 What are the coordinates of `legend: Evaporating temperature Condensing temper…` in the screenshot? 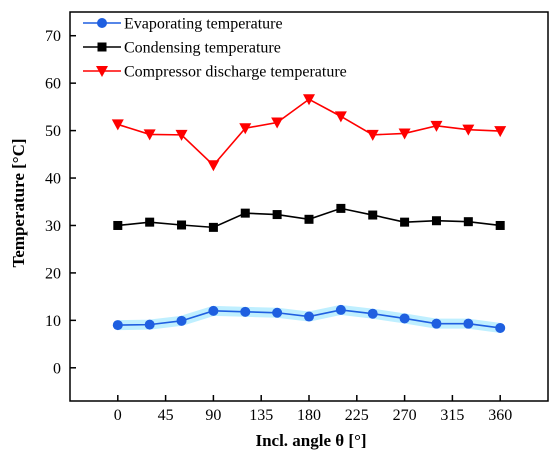 It's located at (215, 48).